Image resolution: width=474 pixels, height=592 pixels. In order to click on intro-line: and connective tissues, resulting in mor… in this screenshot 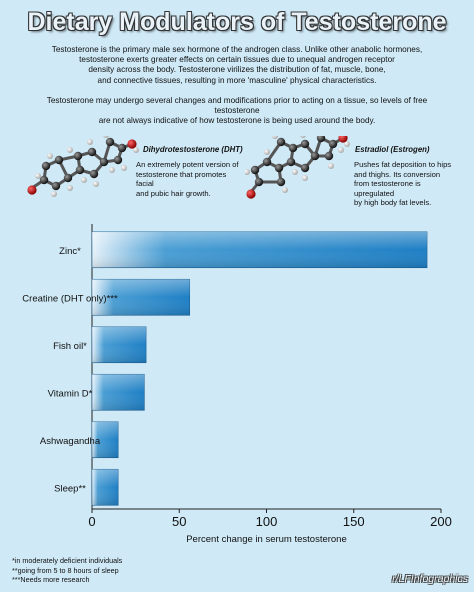, I will do `click(237, 80)`.